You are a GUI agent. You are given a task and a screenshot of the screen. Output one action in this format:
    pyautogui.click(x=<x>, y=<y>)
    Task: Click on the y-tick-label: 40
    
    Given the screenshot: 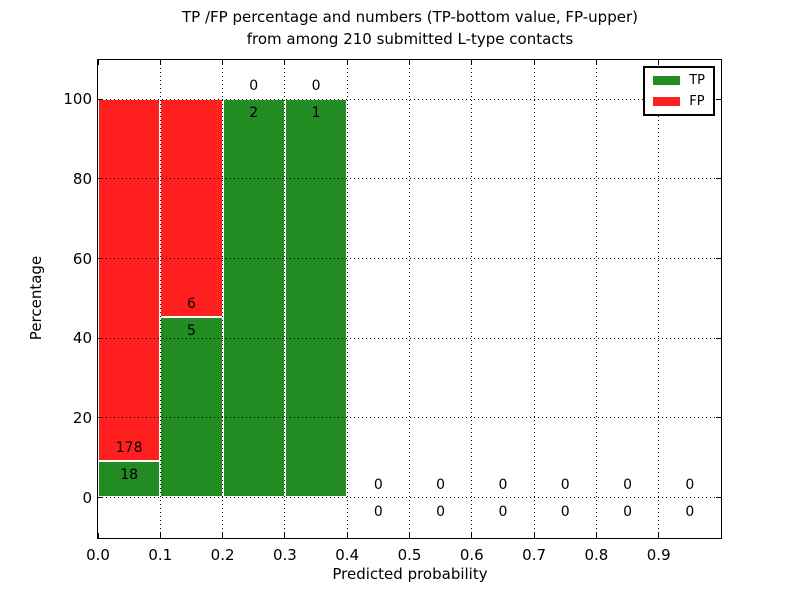 What is the action you would take?
    pyautogui.click(x=82, y=338)
    